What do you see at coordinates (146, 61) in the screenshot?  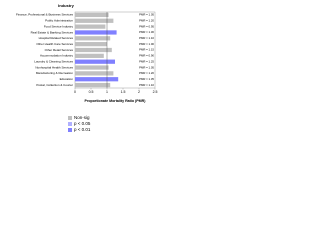 I see `value-label: PMR = 1.25` at bounding box center [146, 61].